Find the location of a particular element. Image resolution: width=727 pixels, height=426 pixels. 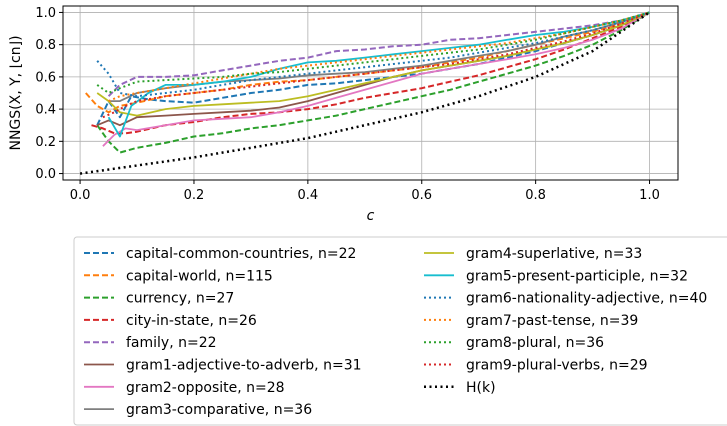

legend-label: gram9-plural-verbs, n=29 is located at coordinates (557, 366).